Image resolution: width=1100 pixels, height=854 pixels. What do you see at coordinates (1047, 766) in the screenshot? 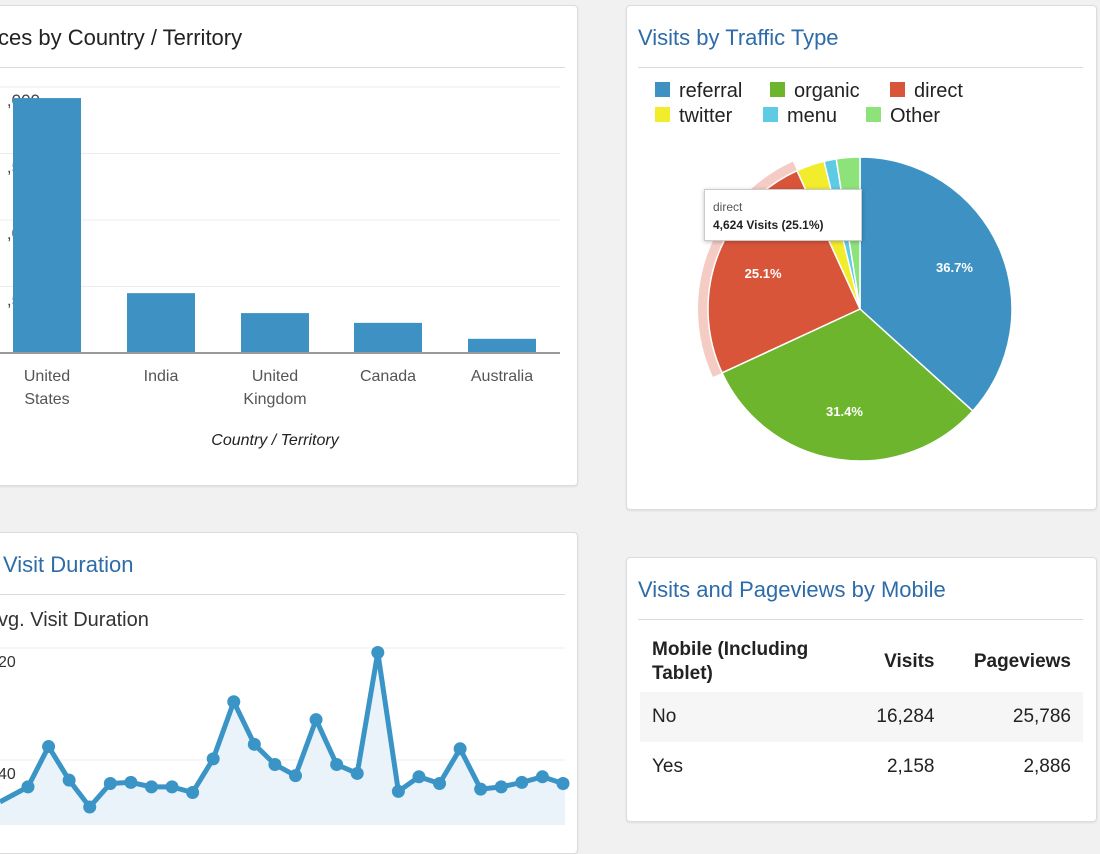
I see `cell: 2,886` at bounding box center [1047, 766].